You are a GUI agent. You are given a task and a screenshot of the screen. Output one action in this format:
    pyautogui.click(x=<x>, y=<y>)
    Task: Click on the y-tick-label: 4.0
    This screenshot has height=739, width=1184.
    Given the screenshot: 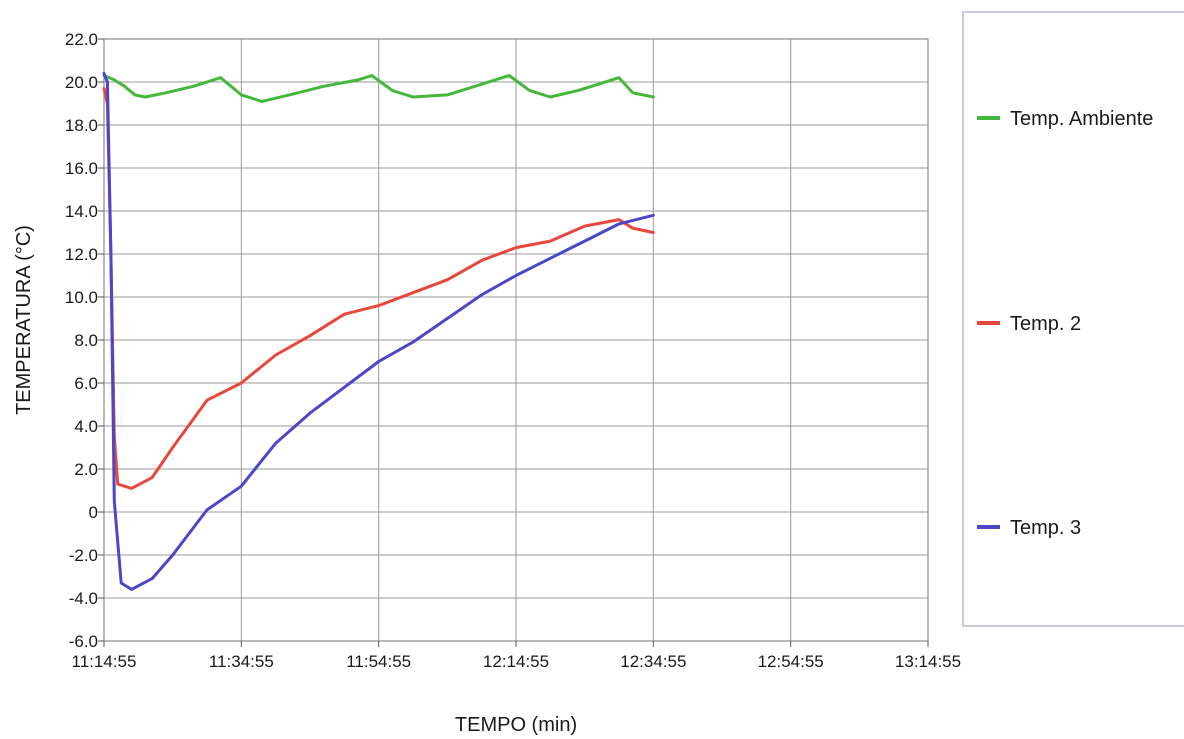 What is the action you would take?
    pyautogui.click(x=86, y=426)
    